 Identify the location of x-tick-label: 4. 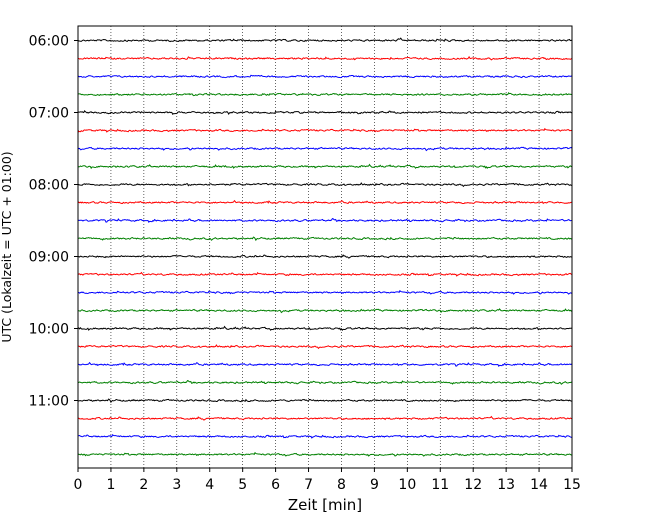
(209, 485).